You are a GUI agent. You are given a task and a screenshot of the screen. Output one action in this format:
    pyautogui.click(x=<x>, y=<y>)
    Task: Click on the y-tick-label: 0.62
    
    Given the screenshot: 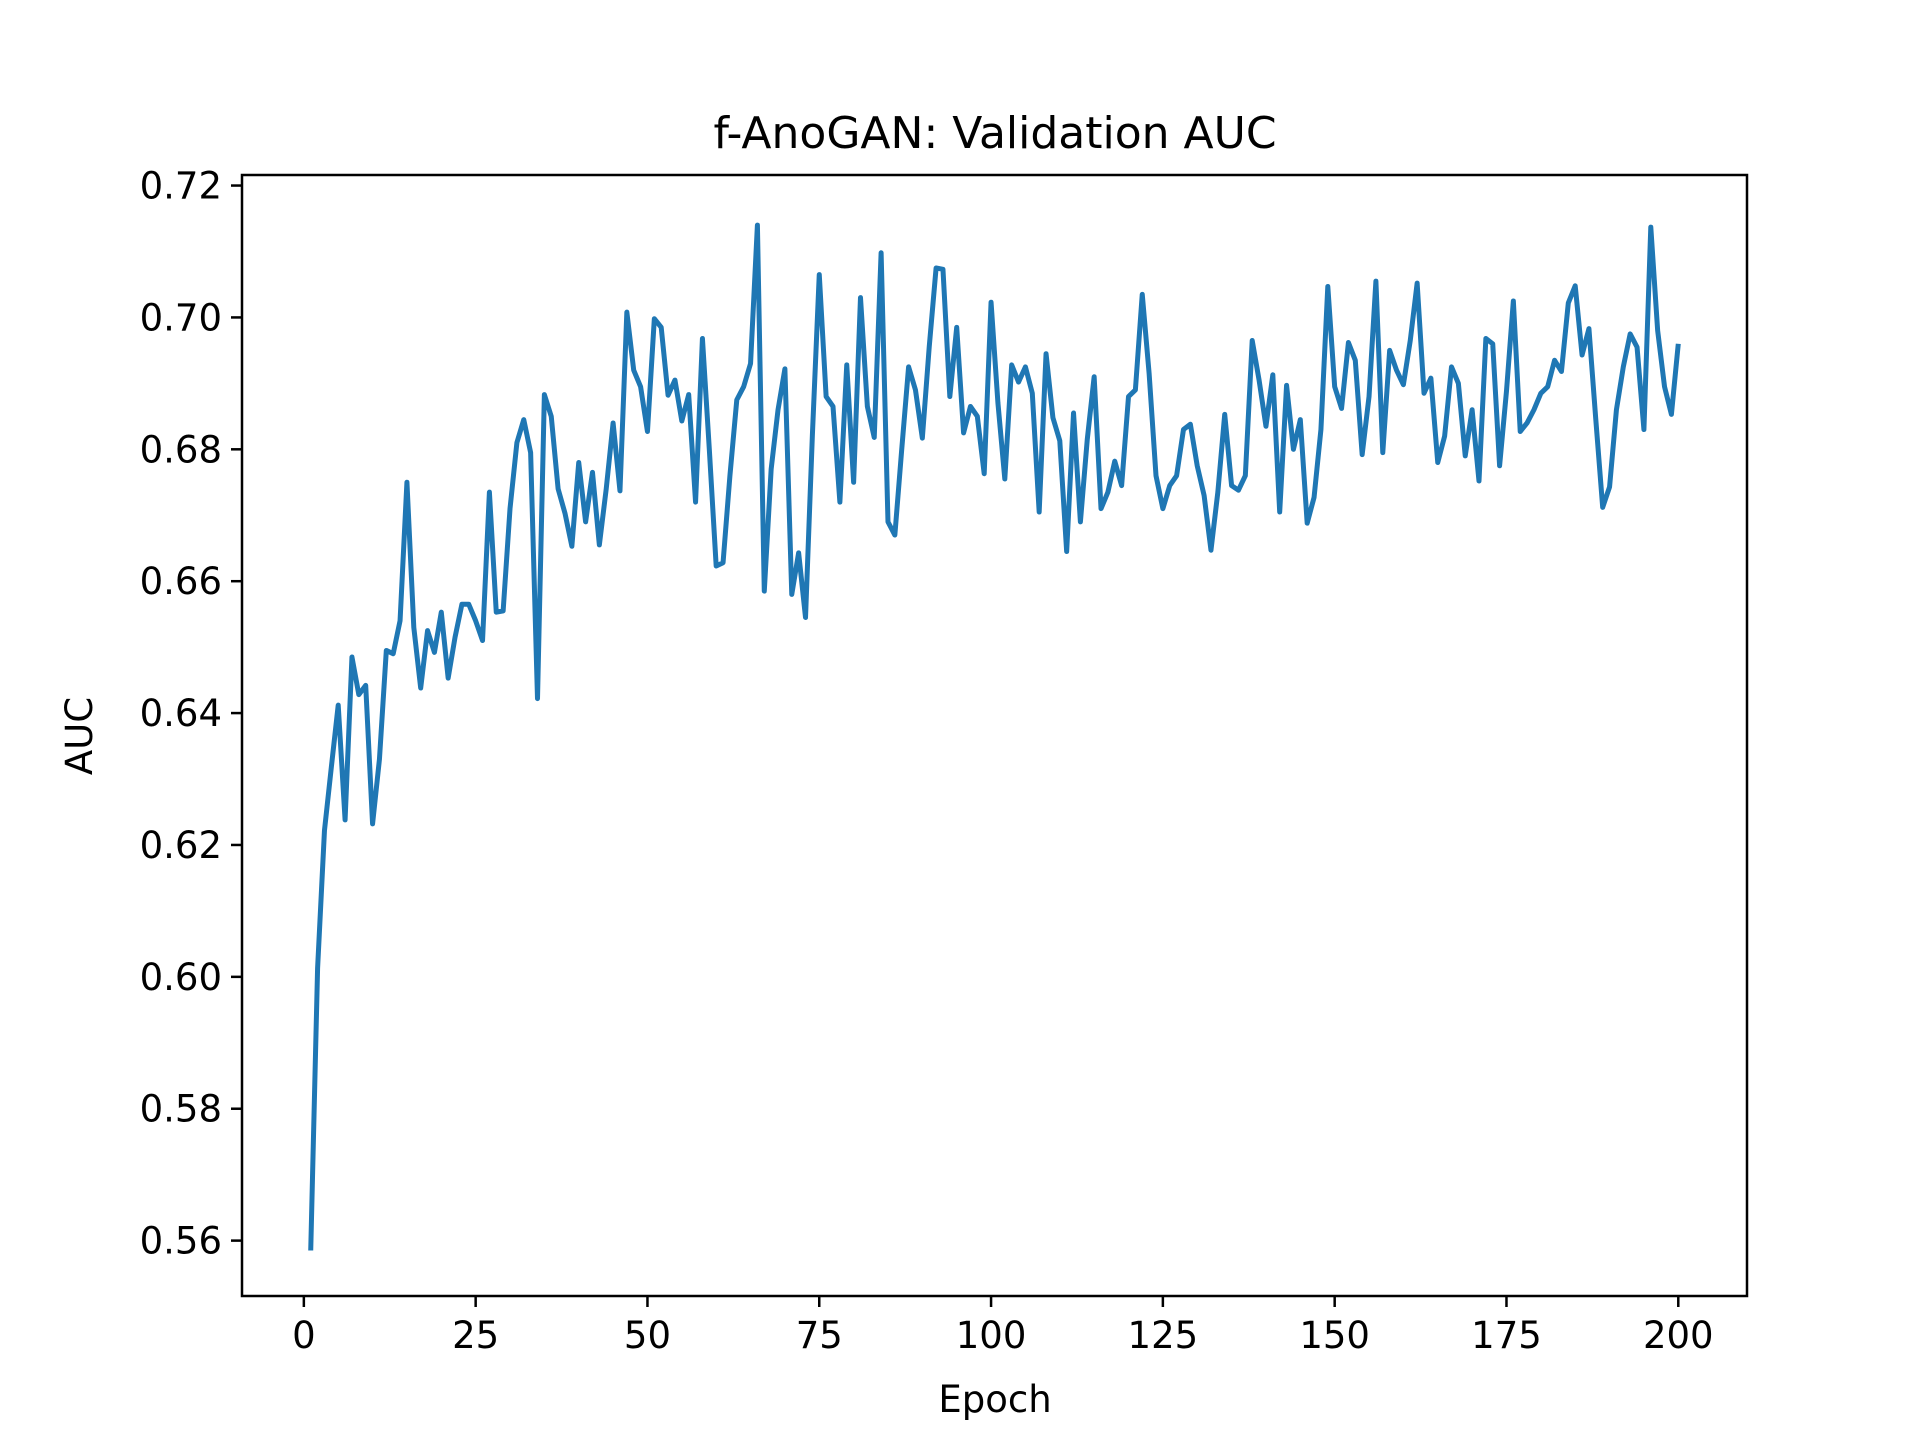 What is the action you would take?
    pyautogui.click(x=181, y=845)
    